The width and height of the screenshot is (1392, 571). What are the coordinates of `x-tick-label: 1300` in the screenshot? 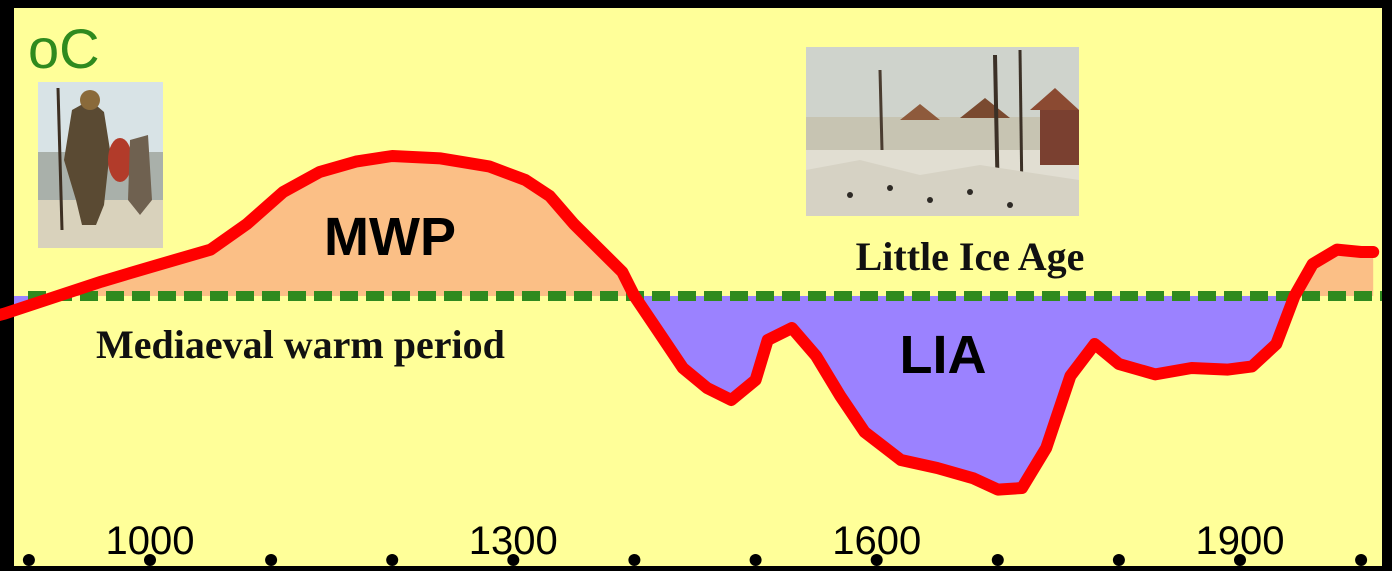 It's located at (513, 541).